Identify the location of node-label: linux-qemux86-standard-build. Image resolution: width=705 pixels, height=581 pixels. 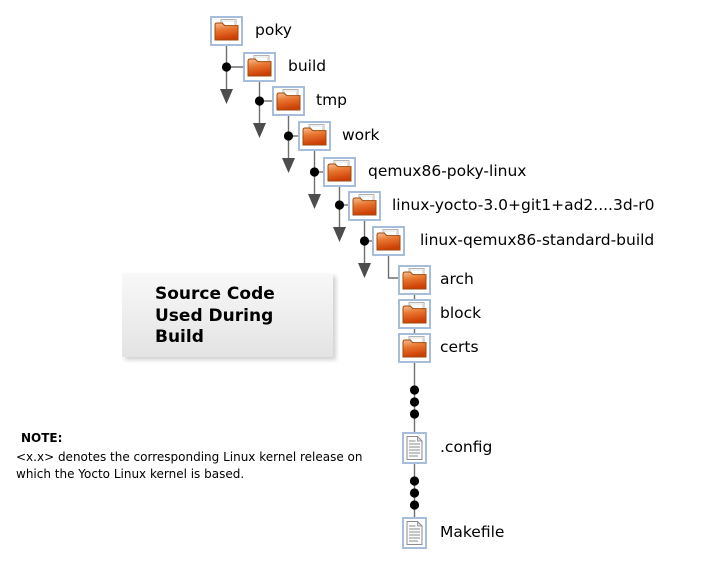
(537, 240).